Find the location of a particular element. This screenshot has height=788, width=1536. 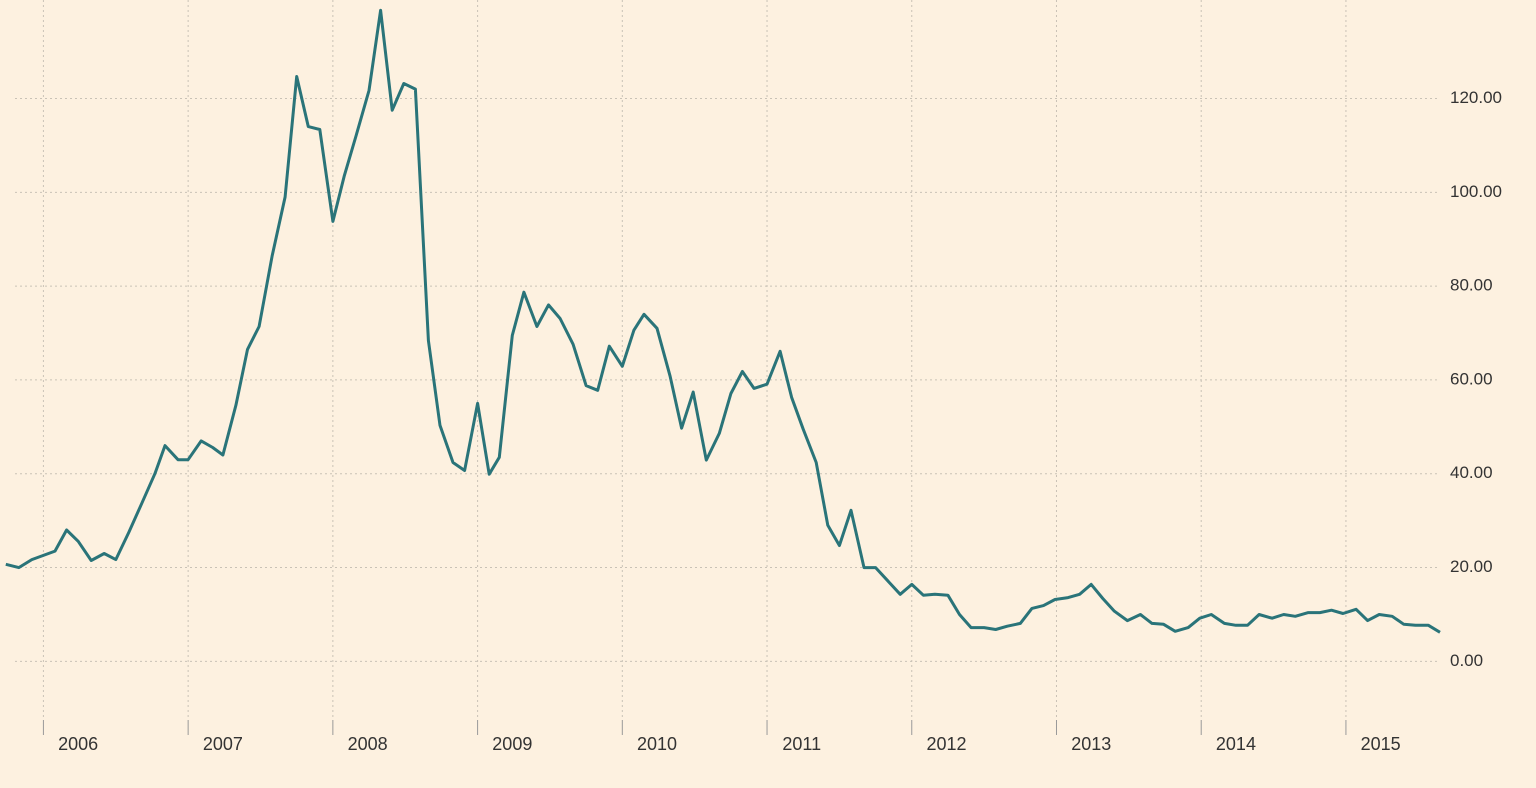

x-tick-label: 2010 is located at coordinates (657, 744).